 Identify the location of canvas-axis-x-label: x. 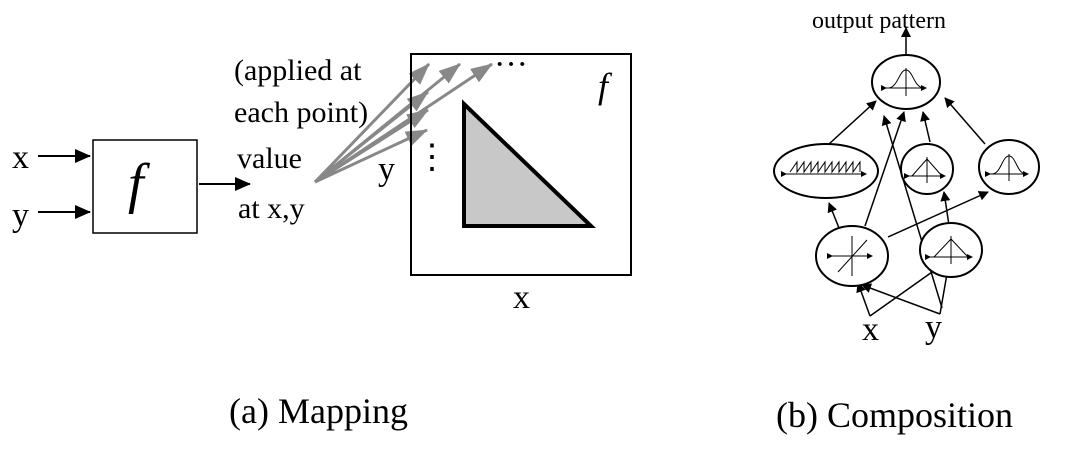
(521, 297).